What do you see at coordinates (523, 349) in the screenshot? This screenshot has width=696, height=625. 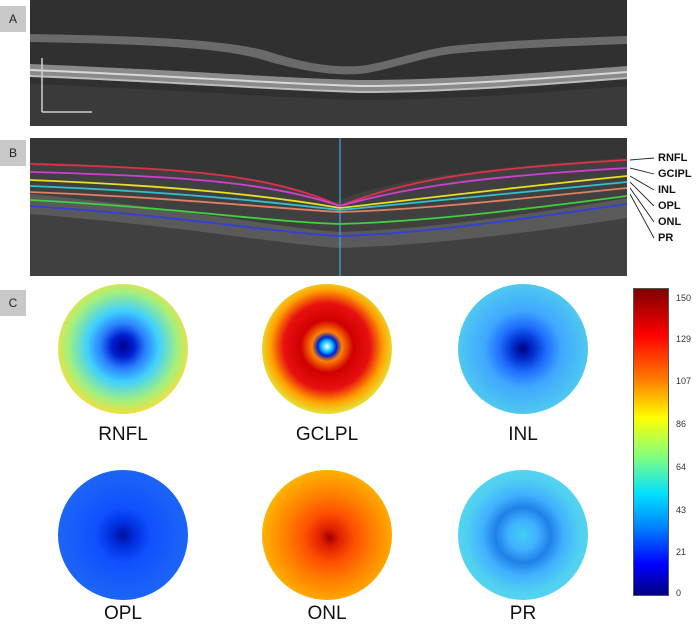 I see `map-inl` at bounding box center [523, 349].